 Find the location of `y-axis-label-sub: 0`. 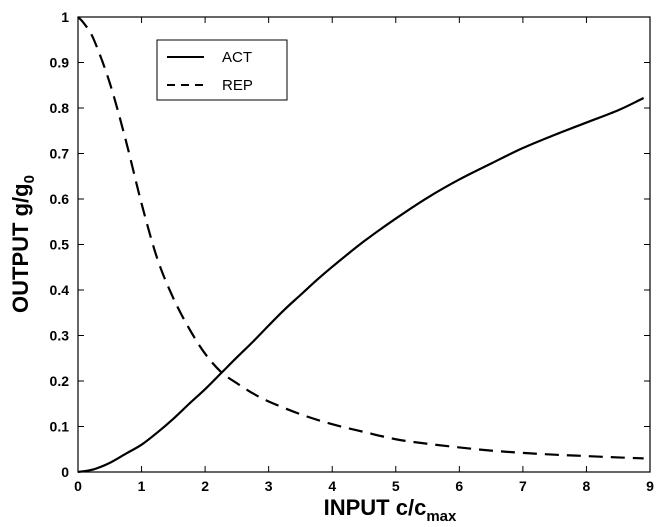

y-axis-label-sub: 0 is located at coordinates (29, 179).